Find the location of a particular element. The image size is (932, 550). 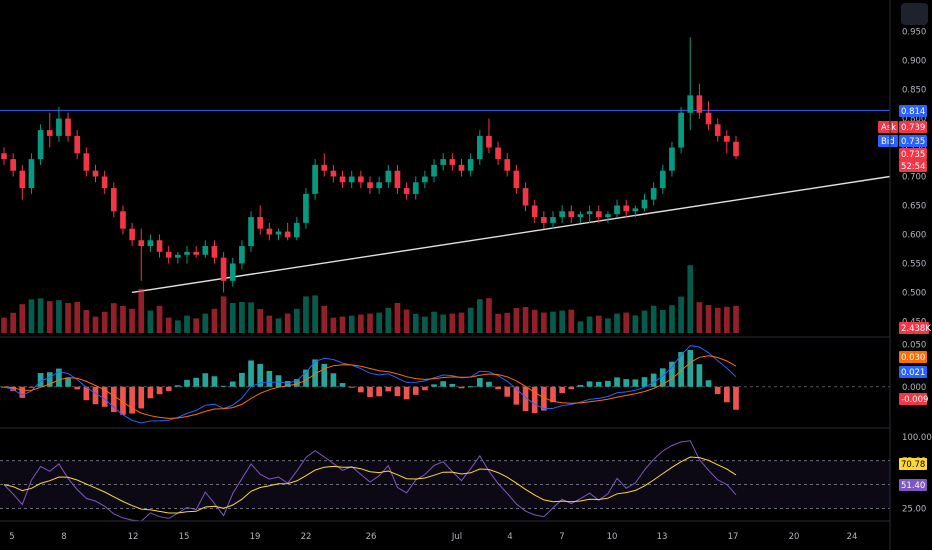

countdown-tag: 52:54 is located at coordinates (913, 167).